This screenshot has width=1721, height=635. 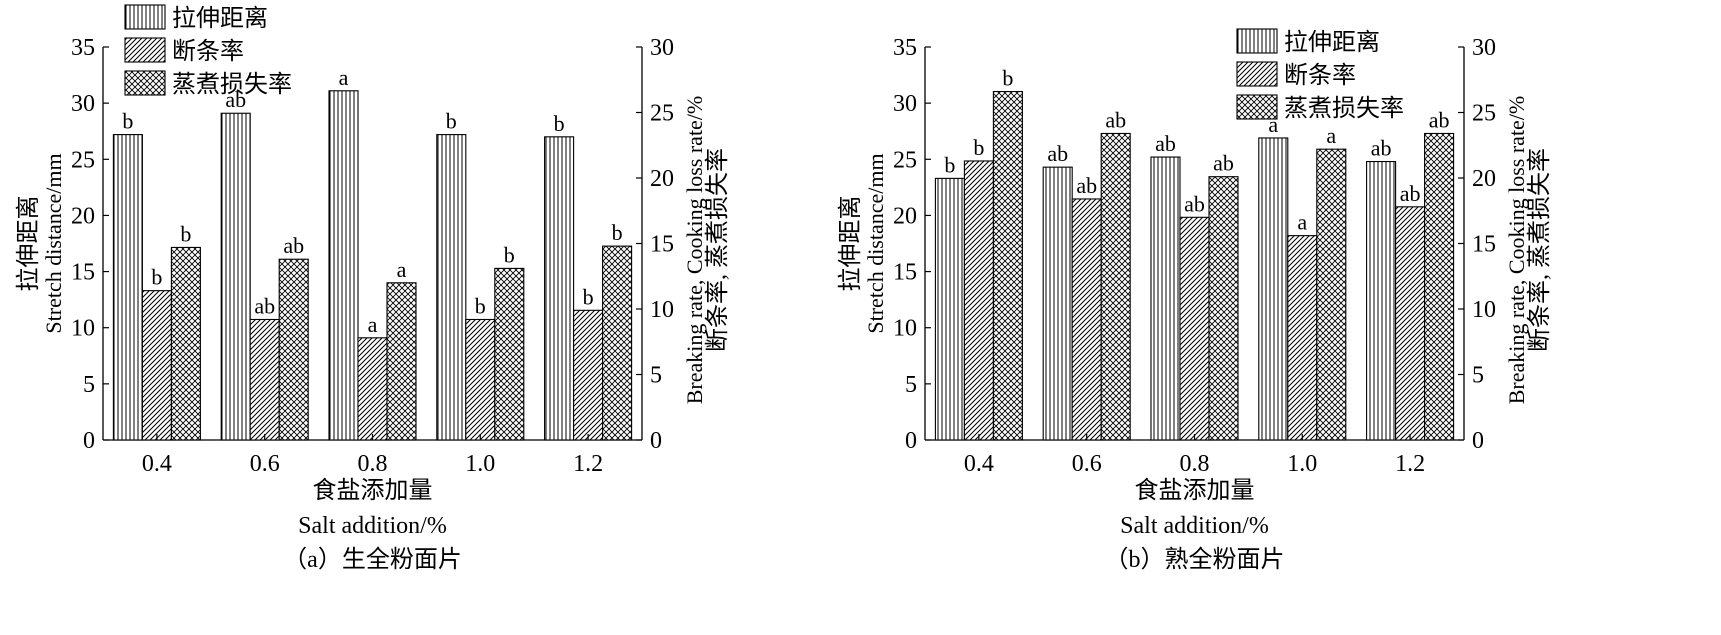 What do you see at coordinates (1195, 559) in the screenshot?
I see `panel-caption: （b）熟全粉面片` at bounding box center [1195, 559].